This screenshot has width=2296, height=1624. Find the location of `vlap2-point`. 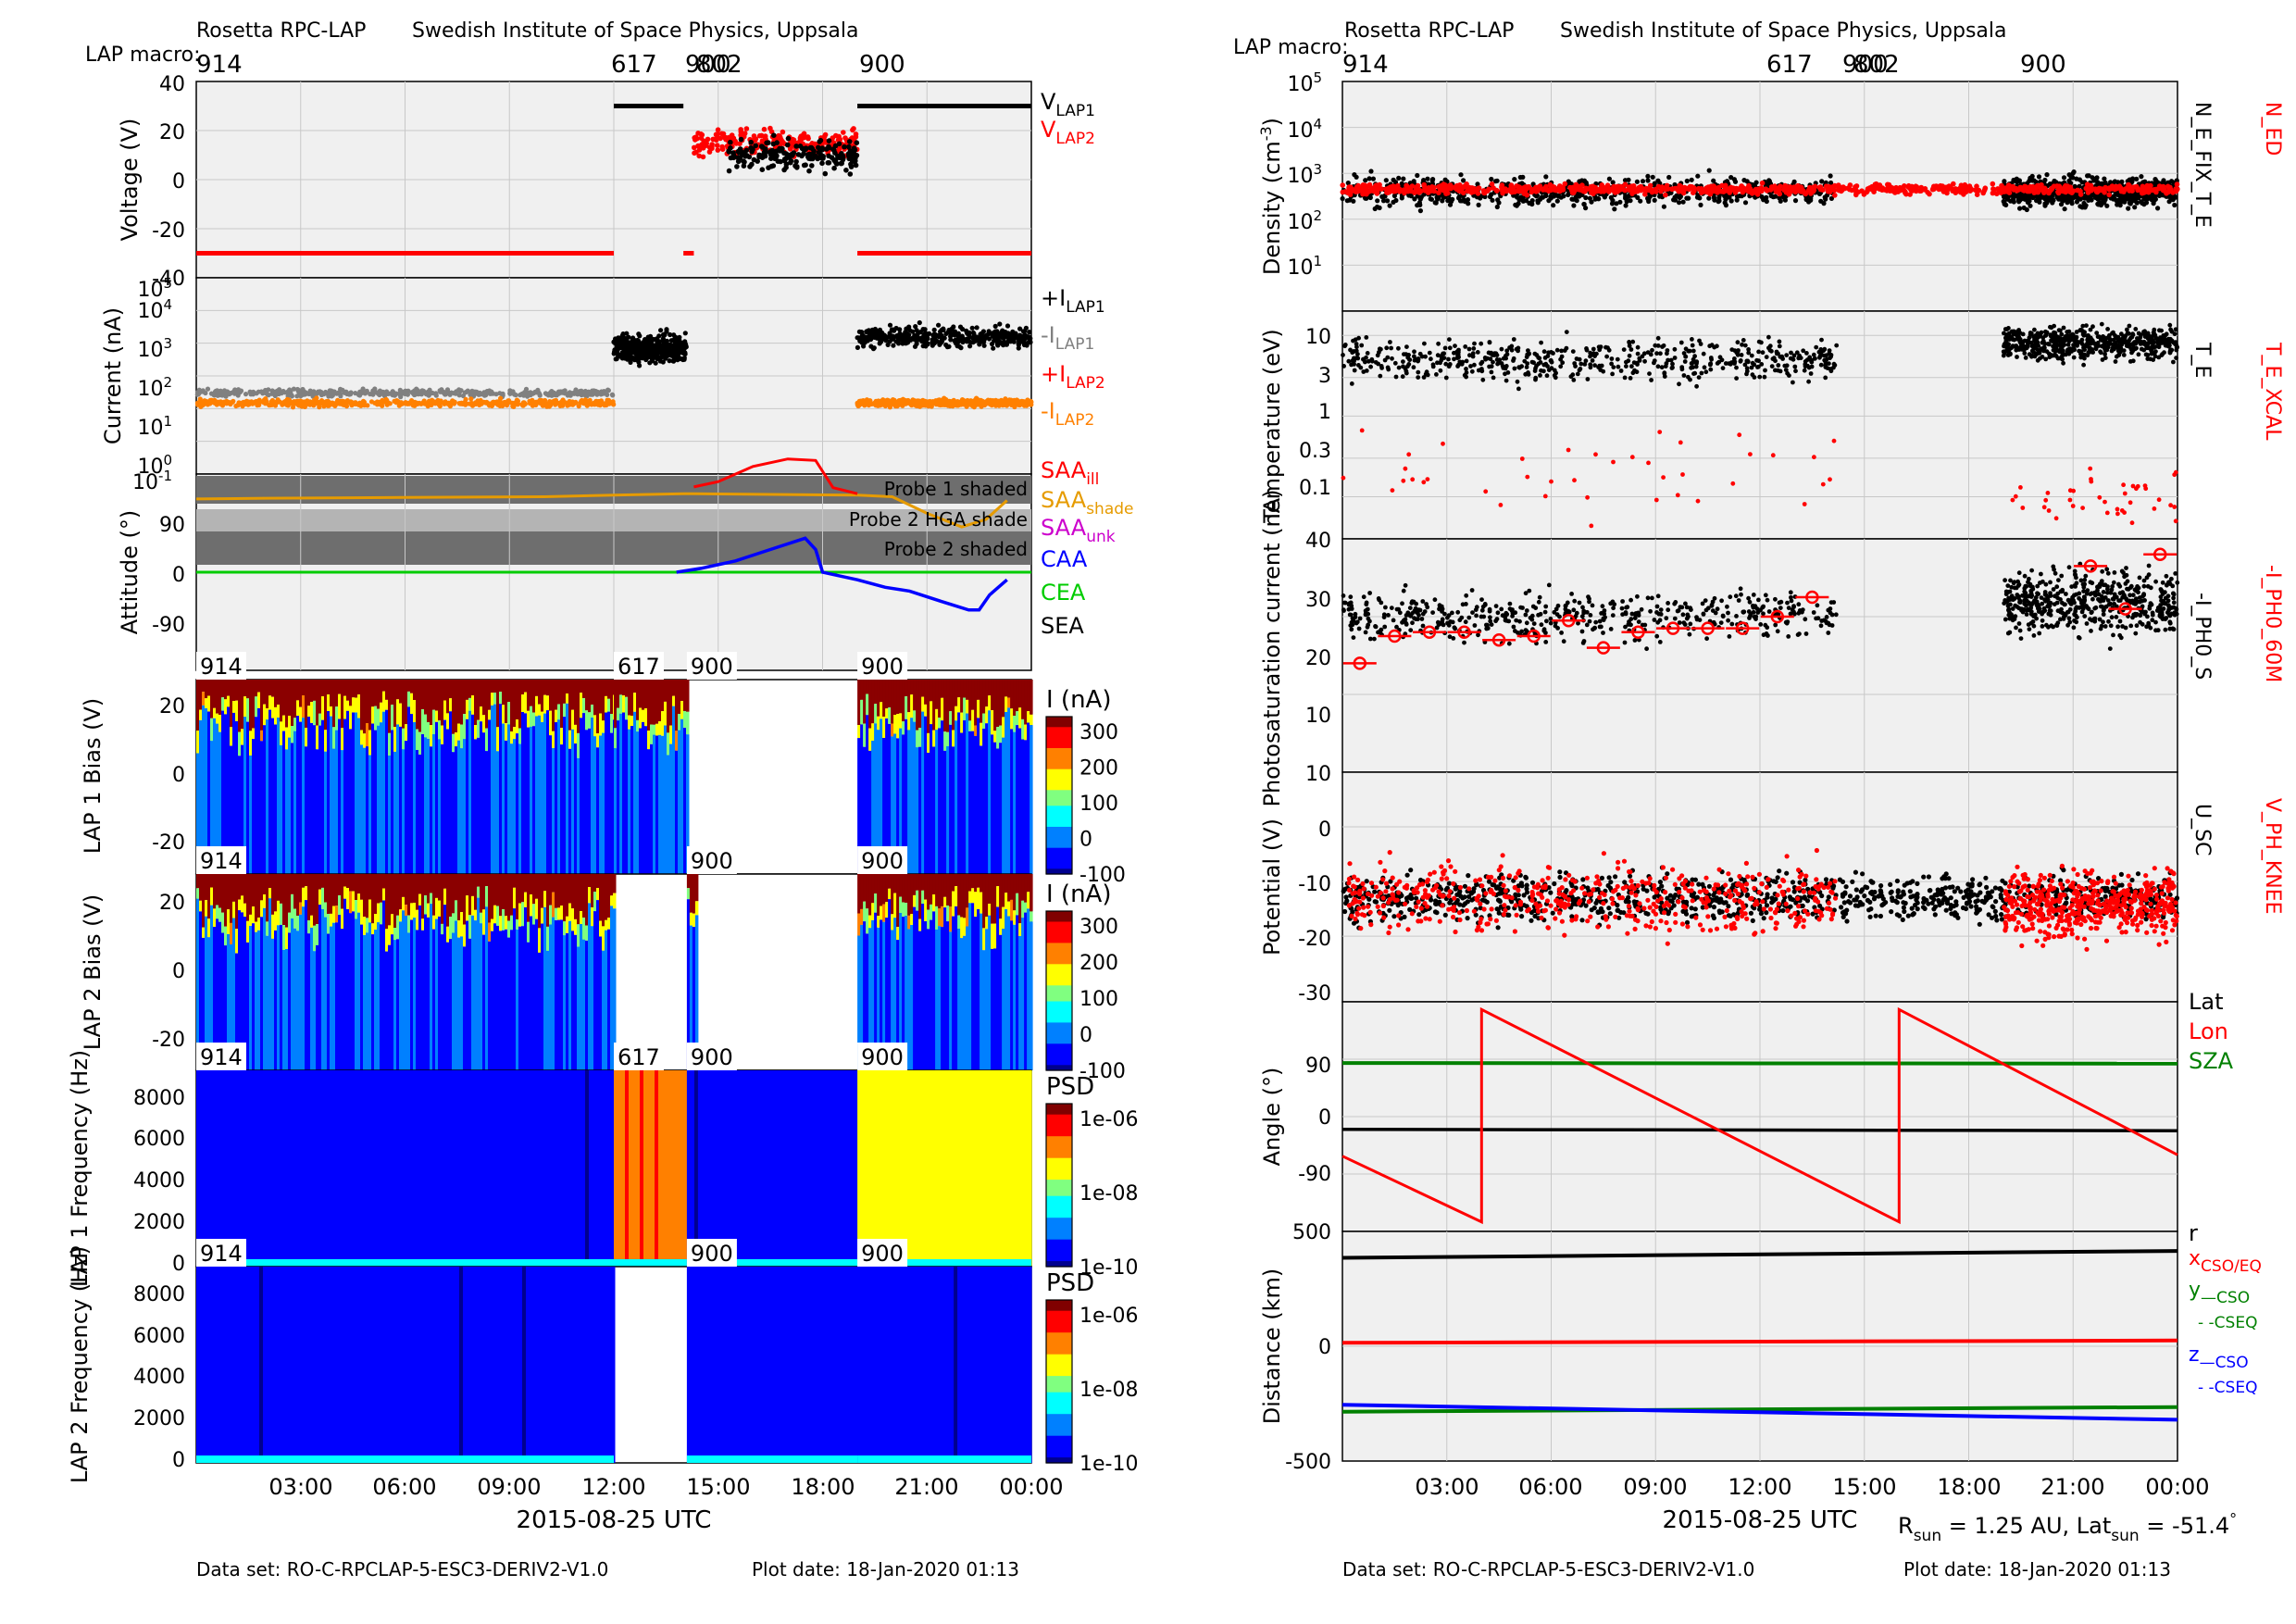

vlap2-point is located at coordinates (836, 135).